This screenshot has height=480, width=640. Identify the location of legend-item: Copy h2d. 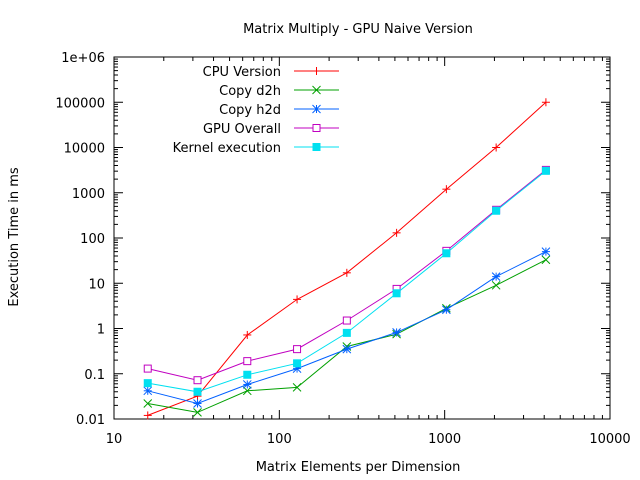
(279, 110).